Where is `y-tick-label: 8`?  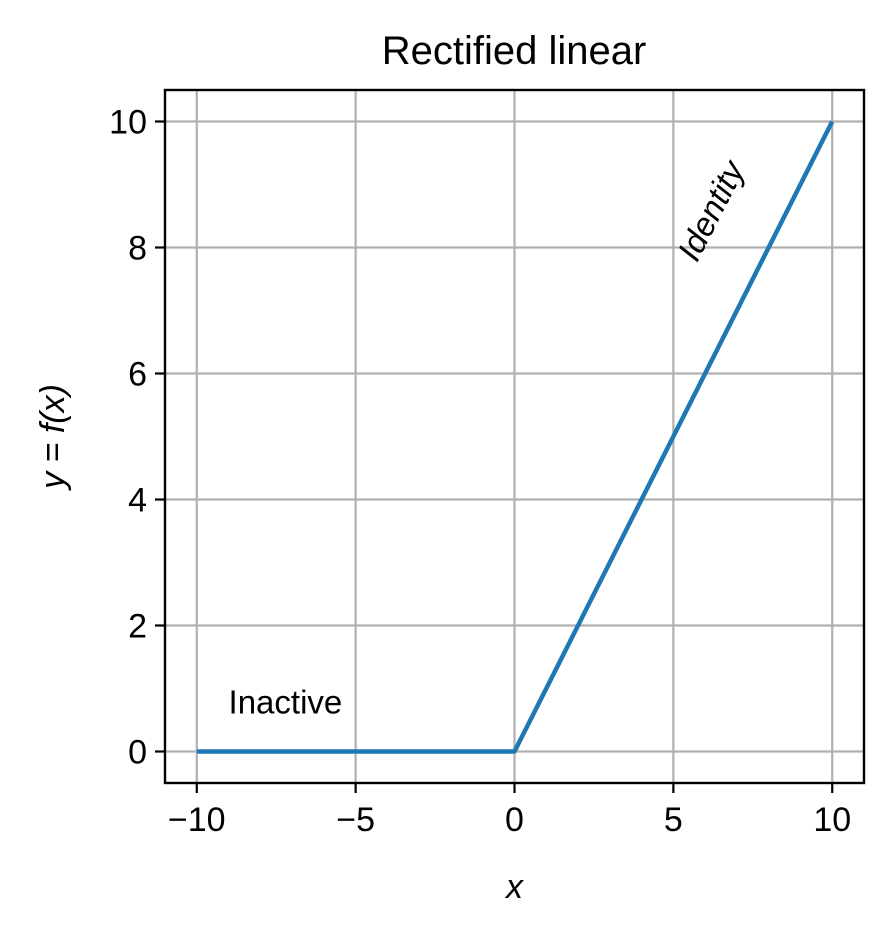
y-tick-label: 8 is located at coordinates (137, 249).